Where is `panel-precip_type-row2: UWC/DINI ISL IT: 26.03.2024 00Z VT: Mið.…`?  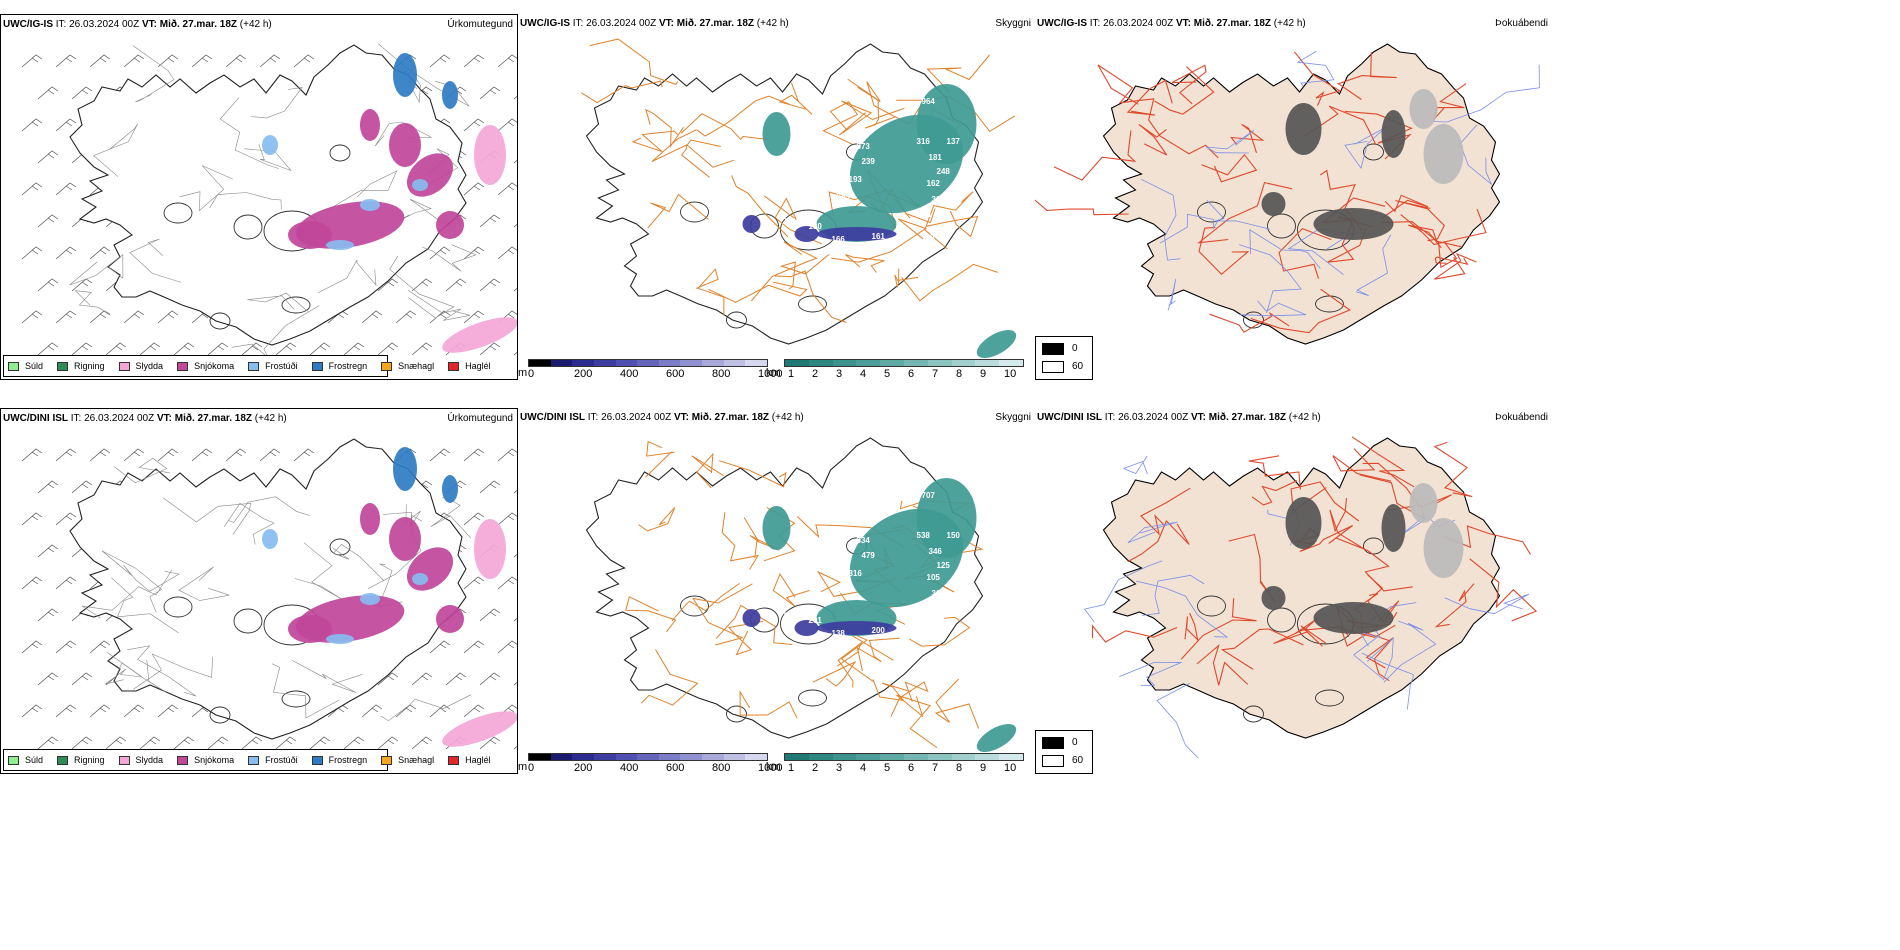
panel-precip_type-row2: UWC/DINI ISL IT: 26.03.2024 00Z VT: Mið.… is located at coordinates (259, 591).